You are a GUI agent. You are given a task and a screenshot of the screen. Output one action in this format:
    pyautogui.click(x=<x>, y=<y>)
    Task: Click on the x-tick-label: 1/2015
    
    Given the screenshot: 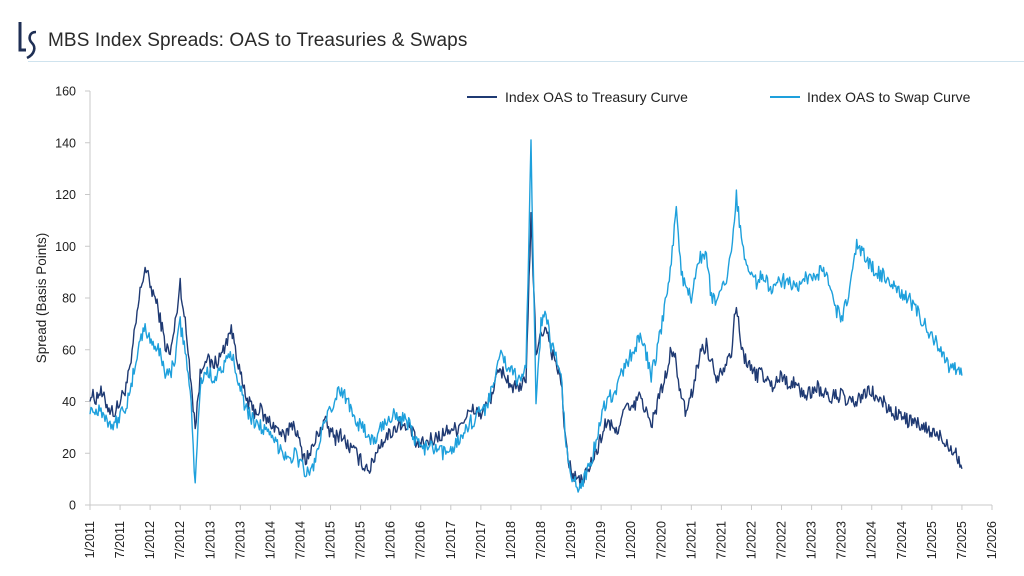 What is the action you would take?
    pyautogui.click(x=331, y=540)
    